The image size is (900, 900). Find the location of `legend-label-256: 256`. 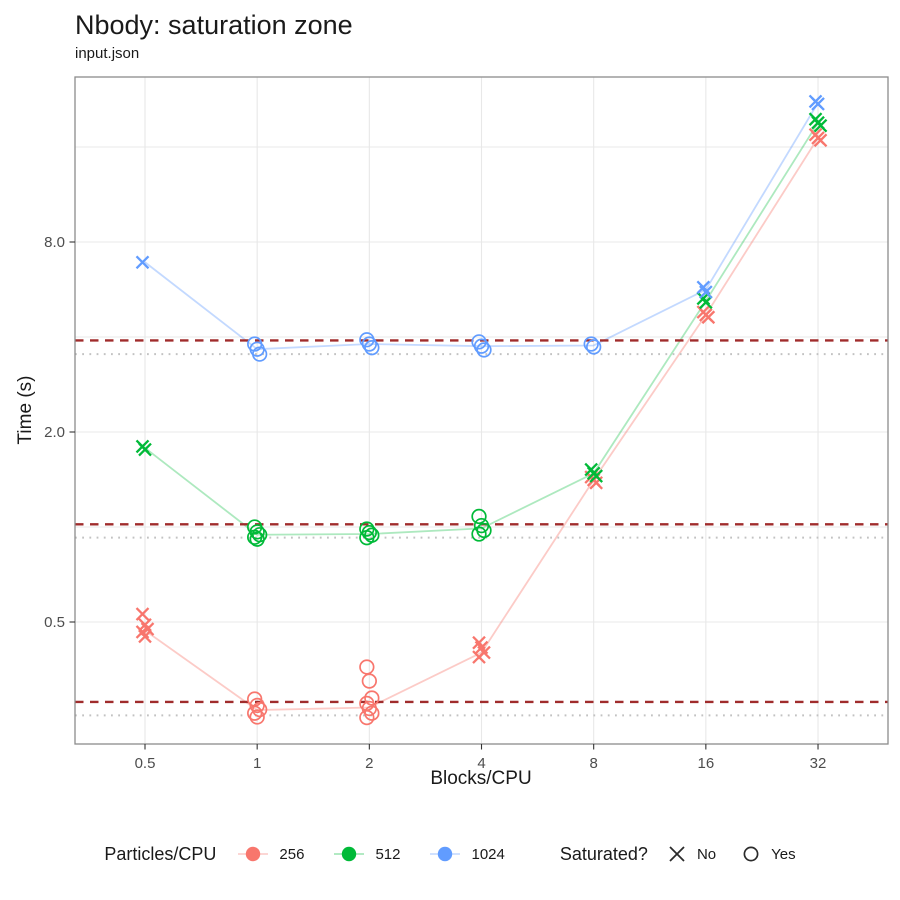

legend-label-256: 256 is located at coordinates (292, 854).